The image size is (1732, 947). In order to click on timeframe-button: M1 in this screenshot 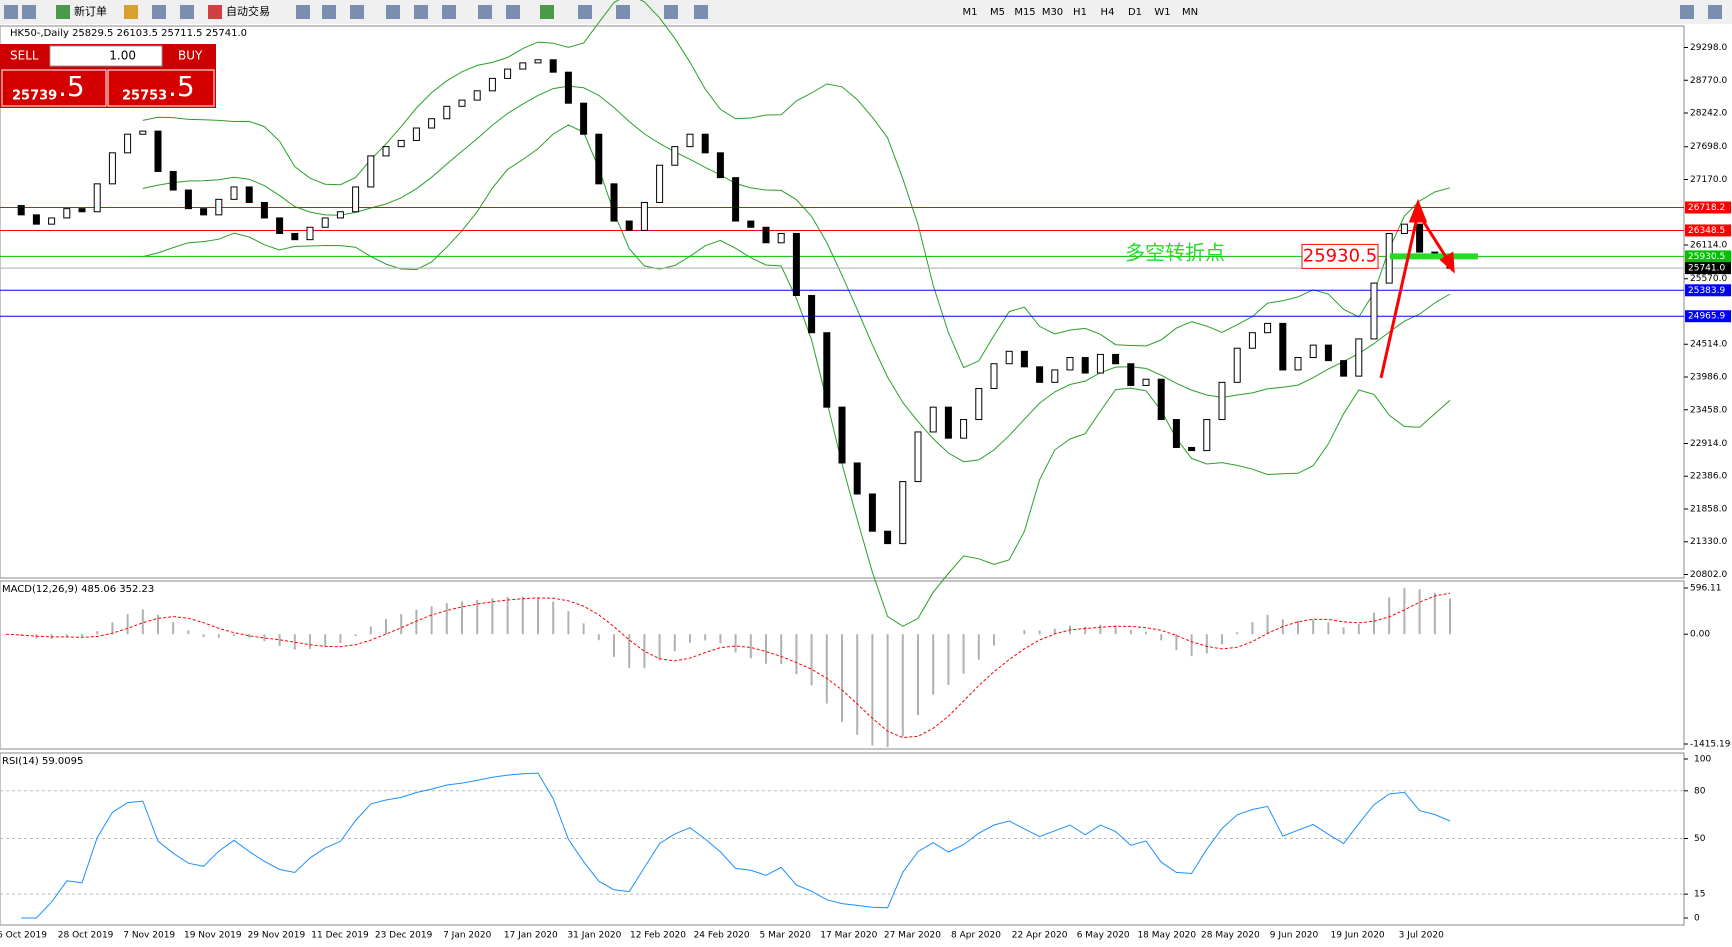, I will do `click(970, 12)`.